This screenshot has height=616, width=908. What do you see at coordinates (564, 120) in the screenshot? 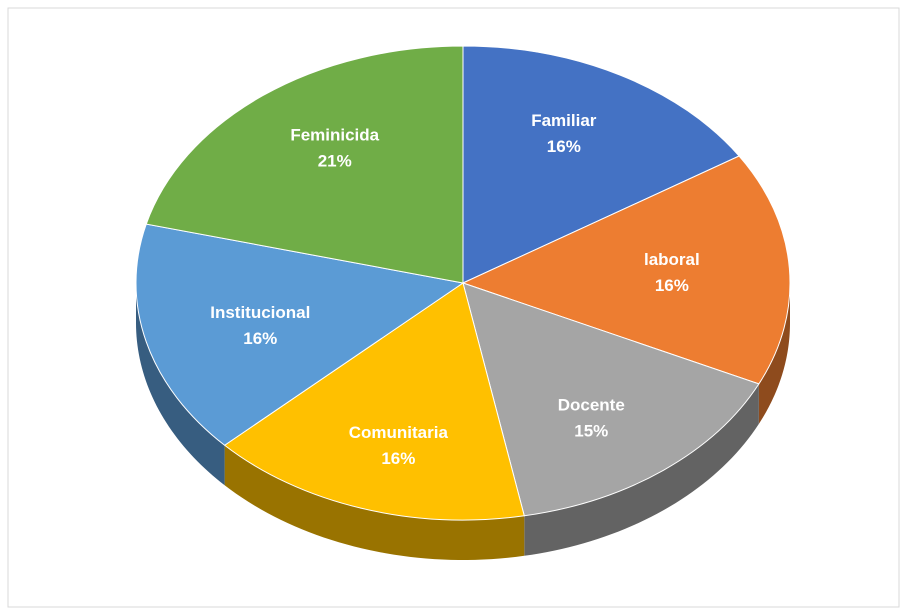
I see `slice-label: Familiar` at bounding box center [564, 120].